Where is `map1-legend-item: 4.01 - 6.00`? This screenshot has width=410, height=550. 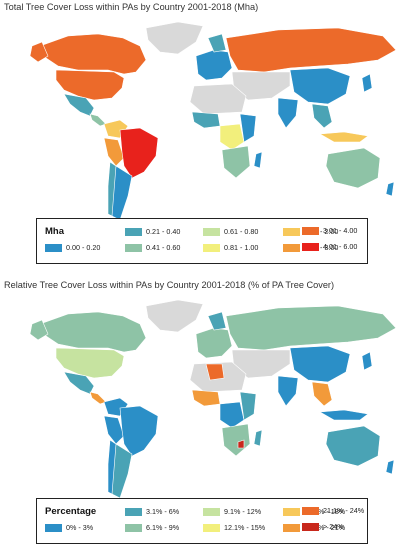
map1-legend-item: 4.01 - 6.00 is located at coordinates (329, 246).